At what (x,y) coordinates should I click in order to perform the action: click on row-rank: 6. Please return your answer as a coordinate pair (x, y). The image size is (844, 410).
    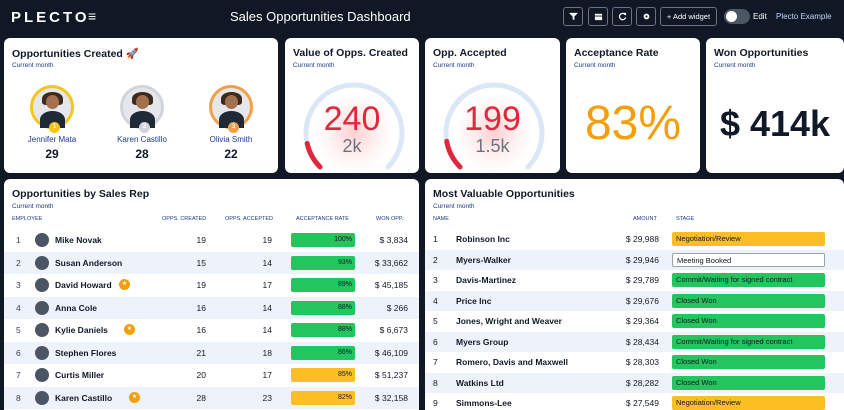
    Looking at the image, I should click on (18, 352).